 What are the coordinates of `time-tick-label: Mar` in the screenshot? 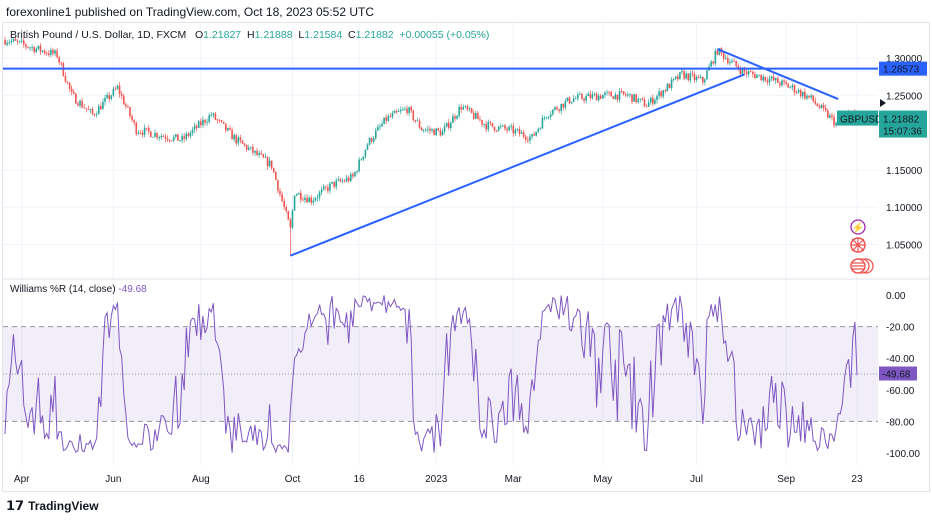 It's located at (514, 479).